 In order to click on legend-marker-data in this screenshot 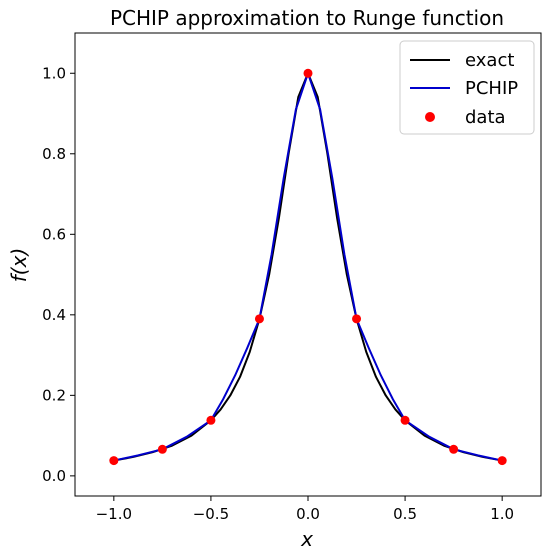, I will do `click(430, 117)`.